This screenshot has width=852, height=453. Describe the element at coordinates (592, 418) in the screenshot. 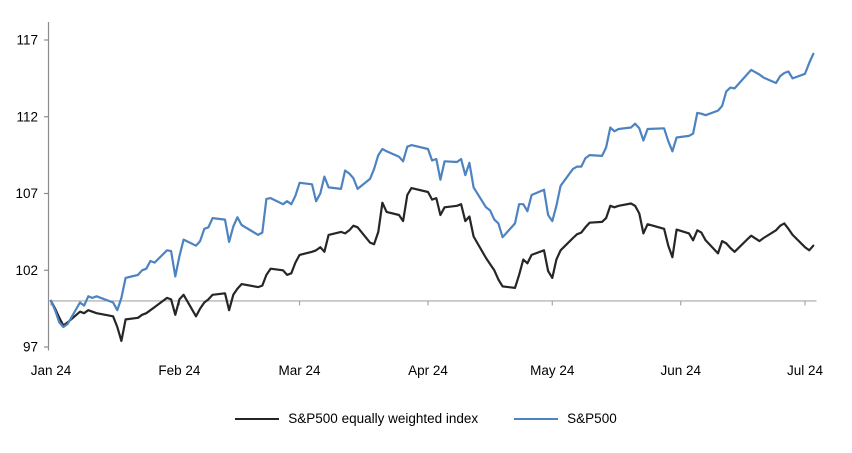

I see `legend-label-sp500: S&P500` at that location.